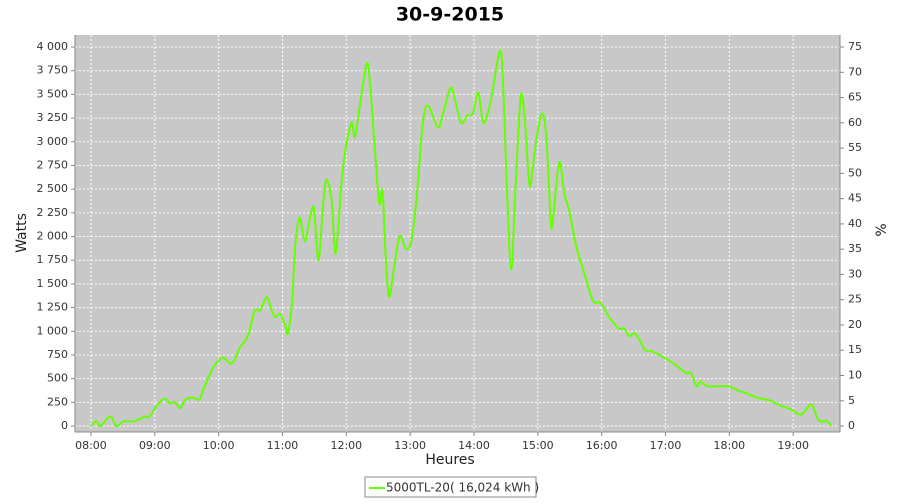  I want to click on y2-tick-label: 70, so click(855, 71).